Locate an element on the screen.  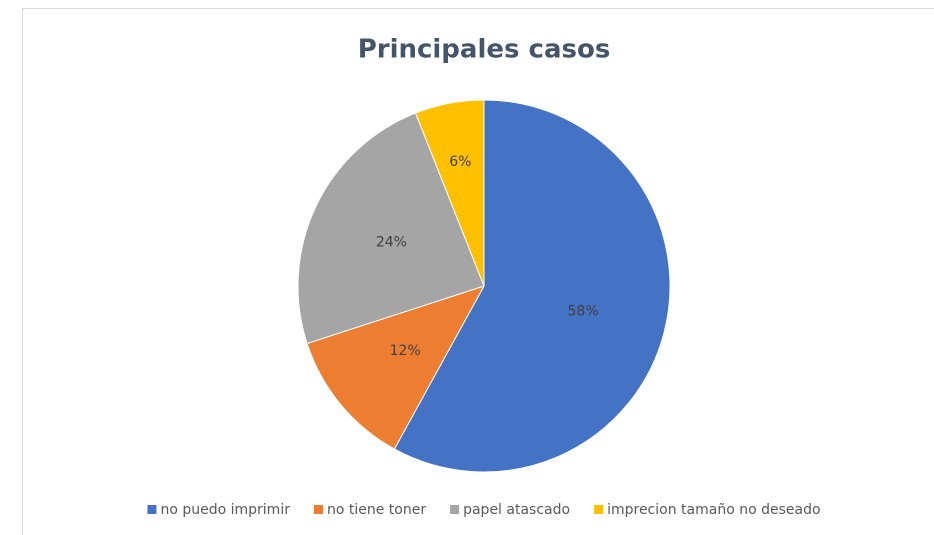
data-label: 58% is located at coordinates (583, 311).